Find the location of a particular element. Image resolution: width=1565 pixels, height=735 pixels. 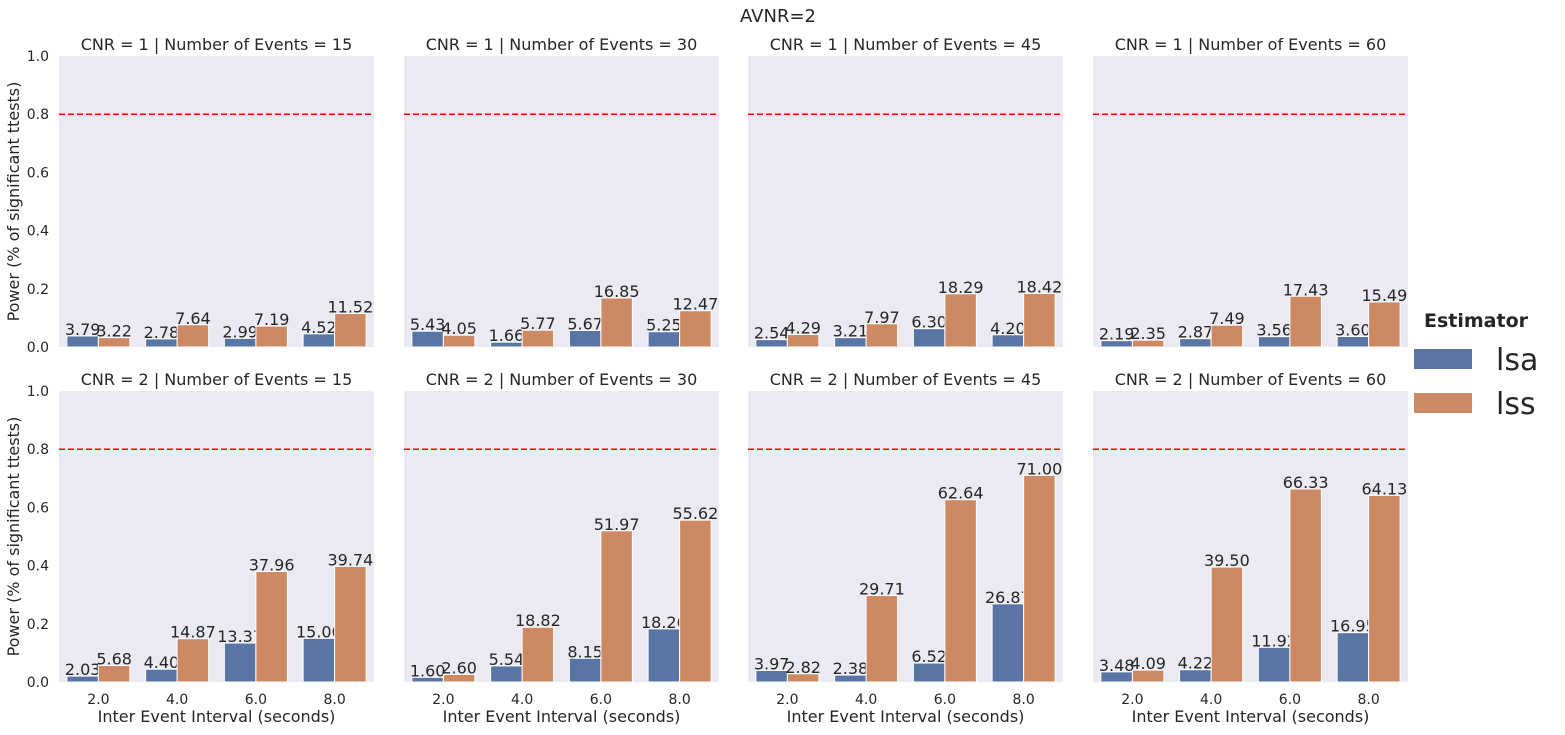

bar-value-label: 15.49 is located at coordinates (1384, 295).